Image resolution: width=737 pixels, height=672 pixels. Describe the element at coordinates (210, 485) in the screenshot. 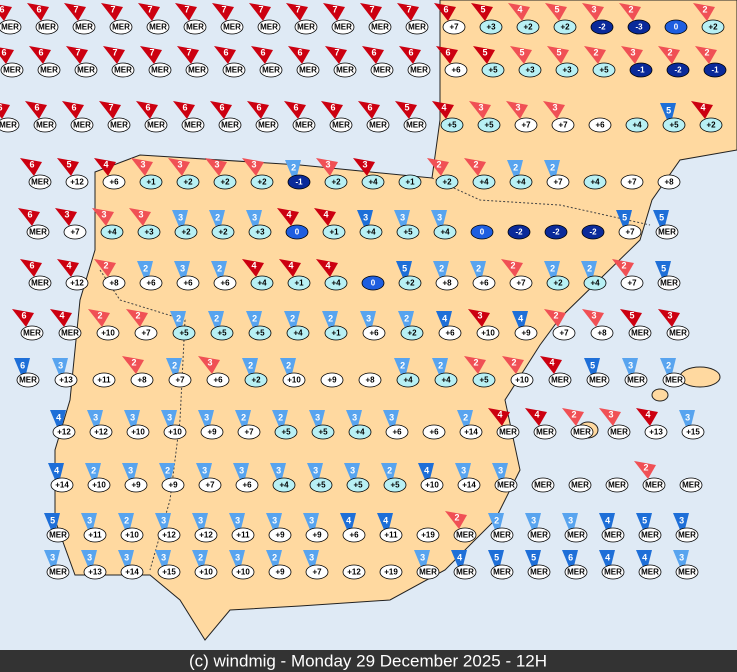

I see `station-label: +7` at that location.